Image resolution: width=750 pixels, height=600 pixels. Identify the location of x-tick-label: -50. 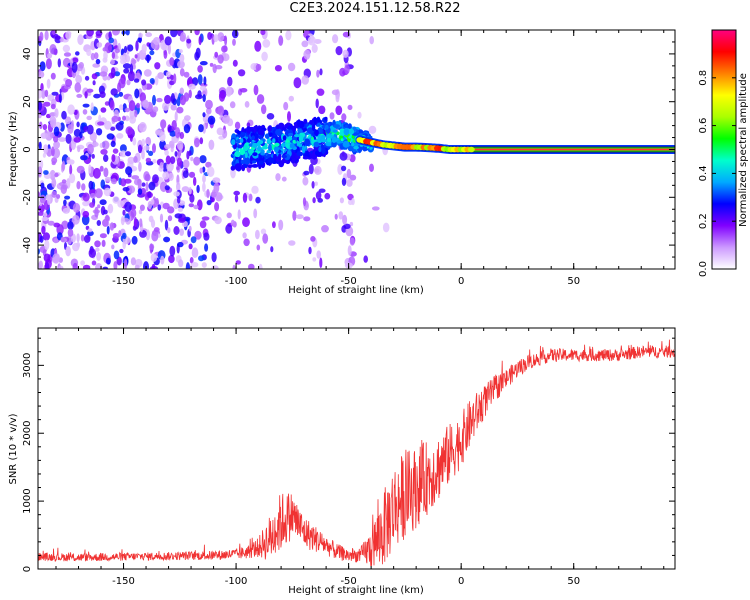
(348, 581).